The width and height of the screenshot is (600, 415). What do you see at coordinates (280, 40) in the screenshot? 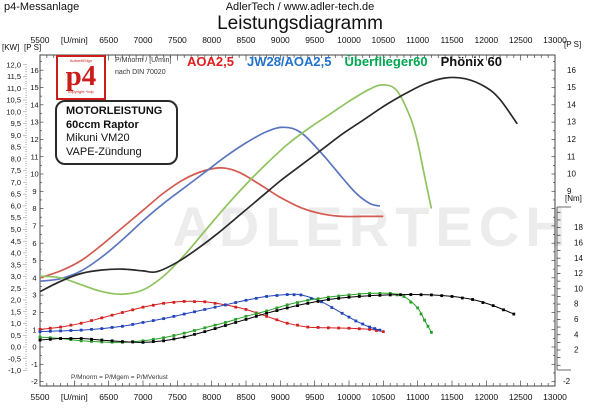
I see `svg-text: 9000` at bounding box center [280, 40].